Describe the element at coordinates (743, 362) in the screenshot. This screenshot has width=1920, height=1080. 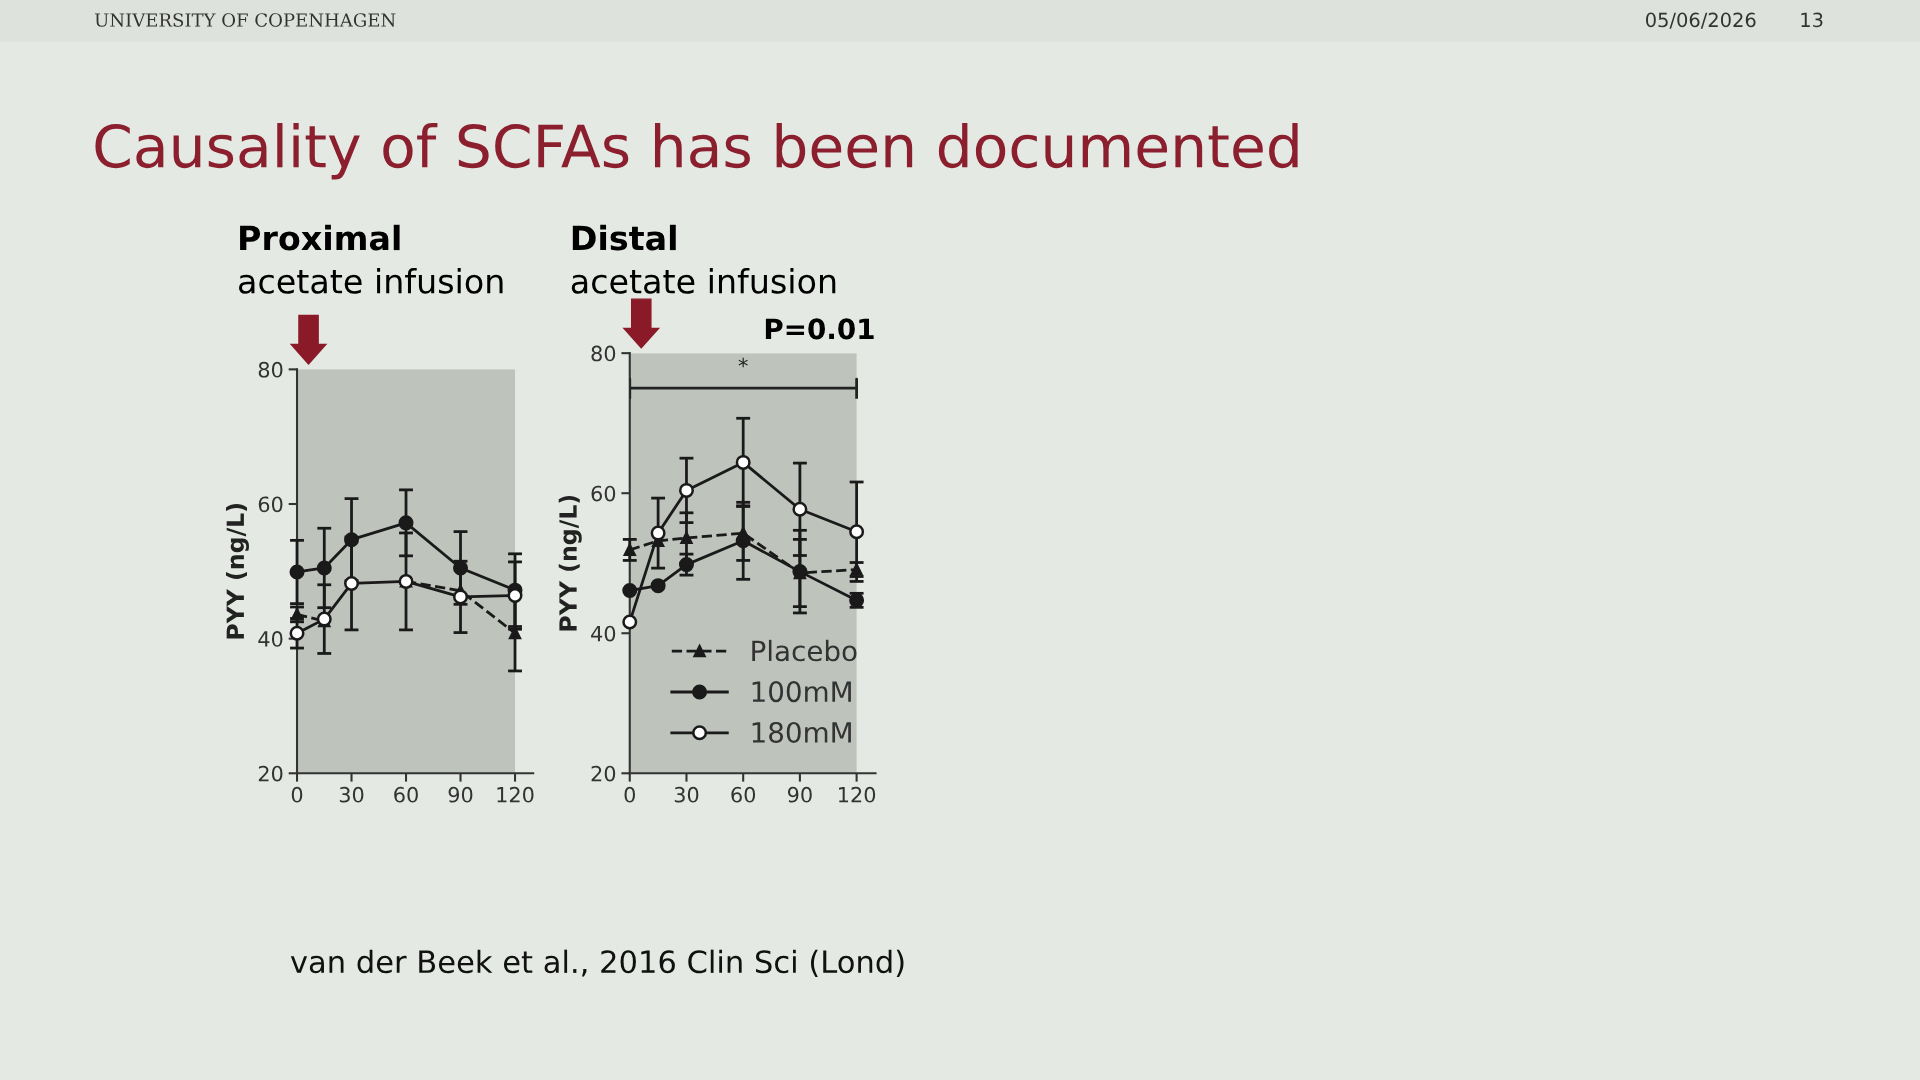
I see `annotation: *` at that location.